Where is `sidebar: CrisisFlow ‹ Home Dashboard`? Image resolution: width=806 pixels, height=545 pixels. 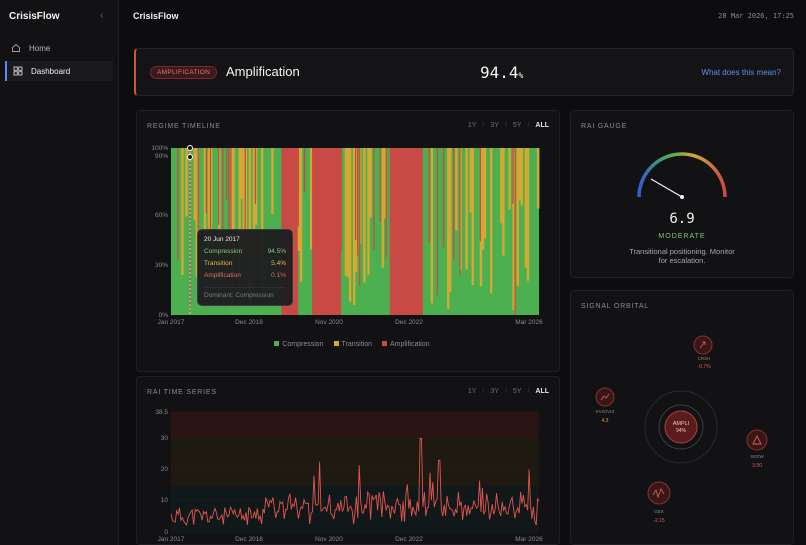 sidebar: CrisisFlow ‹ Home Dashboard is located at coordinates (59, 272).